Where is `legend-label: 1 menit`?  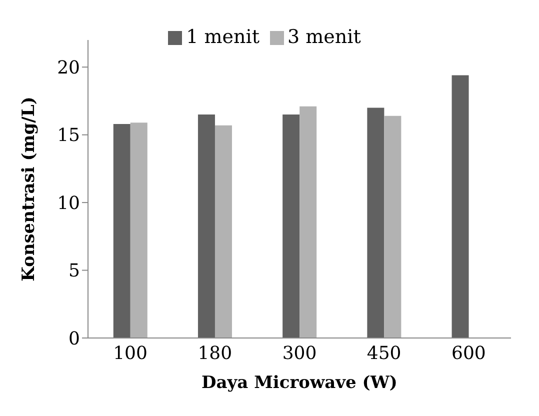
legend-label: 1 menit is located at coordinates (223, 37).